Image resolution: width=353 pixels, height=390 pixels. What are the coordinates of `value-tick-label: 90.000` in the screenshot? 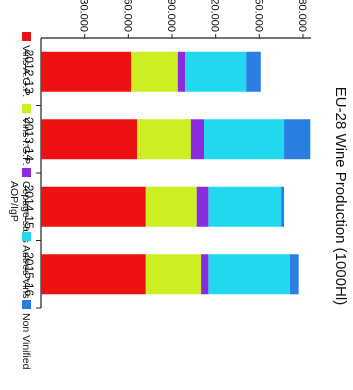 It's located at (171, 16).